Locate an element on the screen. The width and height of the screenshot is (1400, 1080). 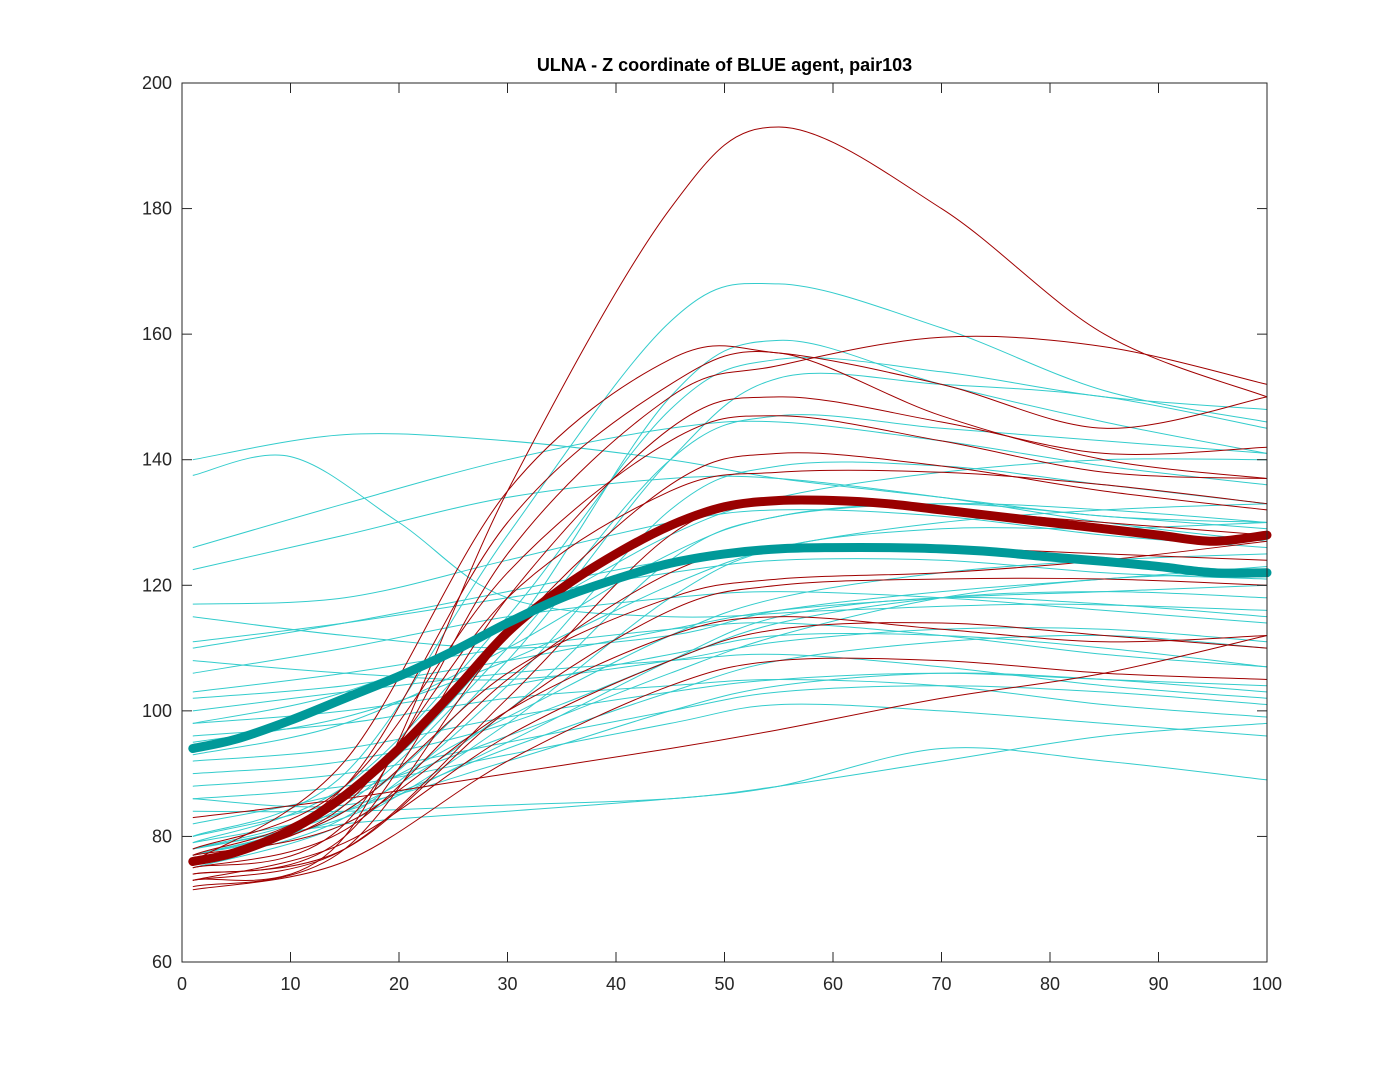
x-tick-label-50: 50 is located at coordinates (724, 984).